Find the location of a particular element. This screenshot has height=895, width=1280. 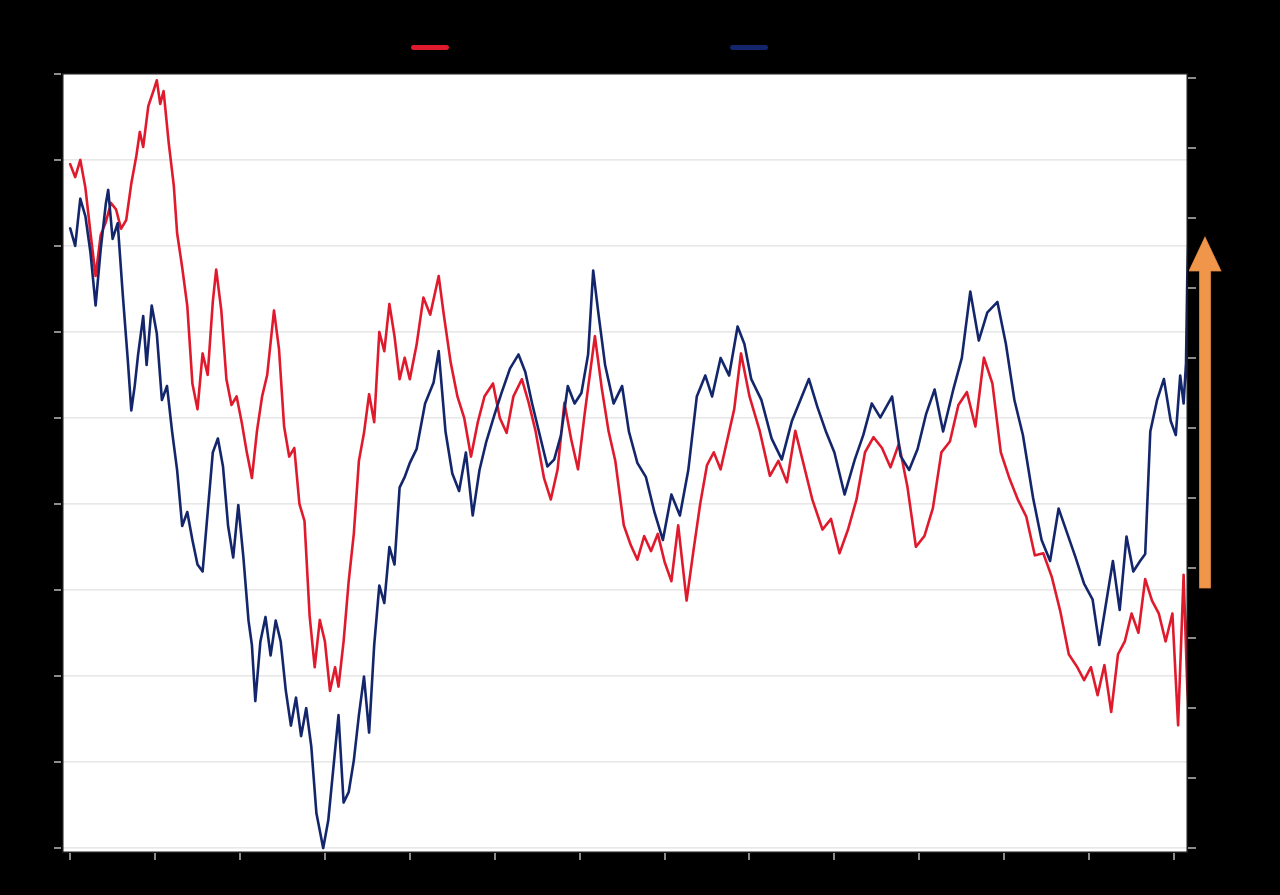

right-axis-tick-label: 1.0200 is located at coordinates (1238, 638).